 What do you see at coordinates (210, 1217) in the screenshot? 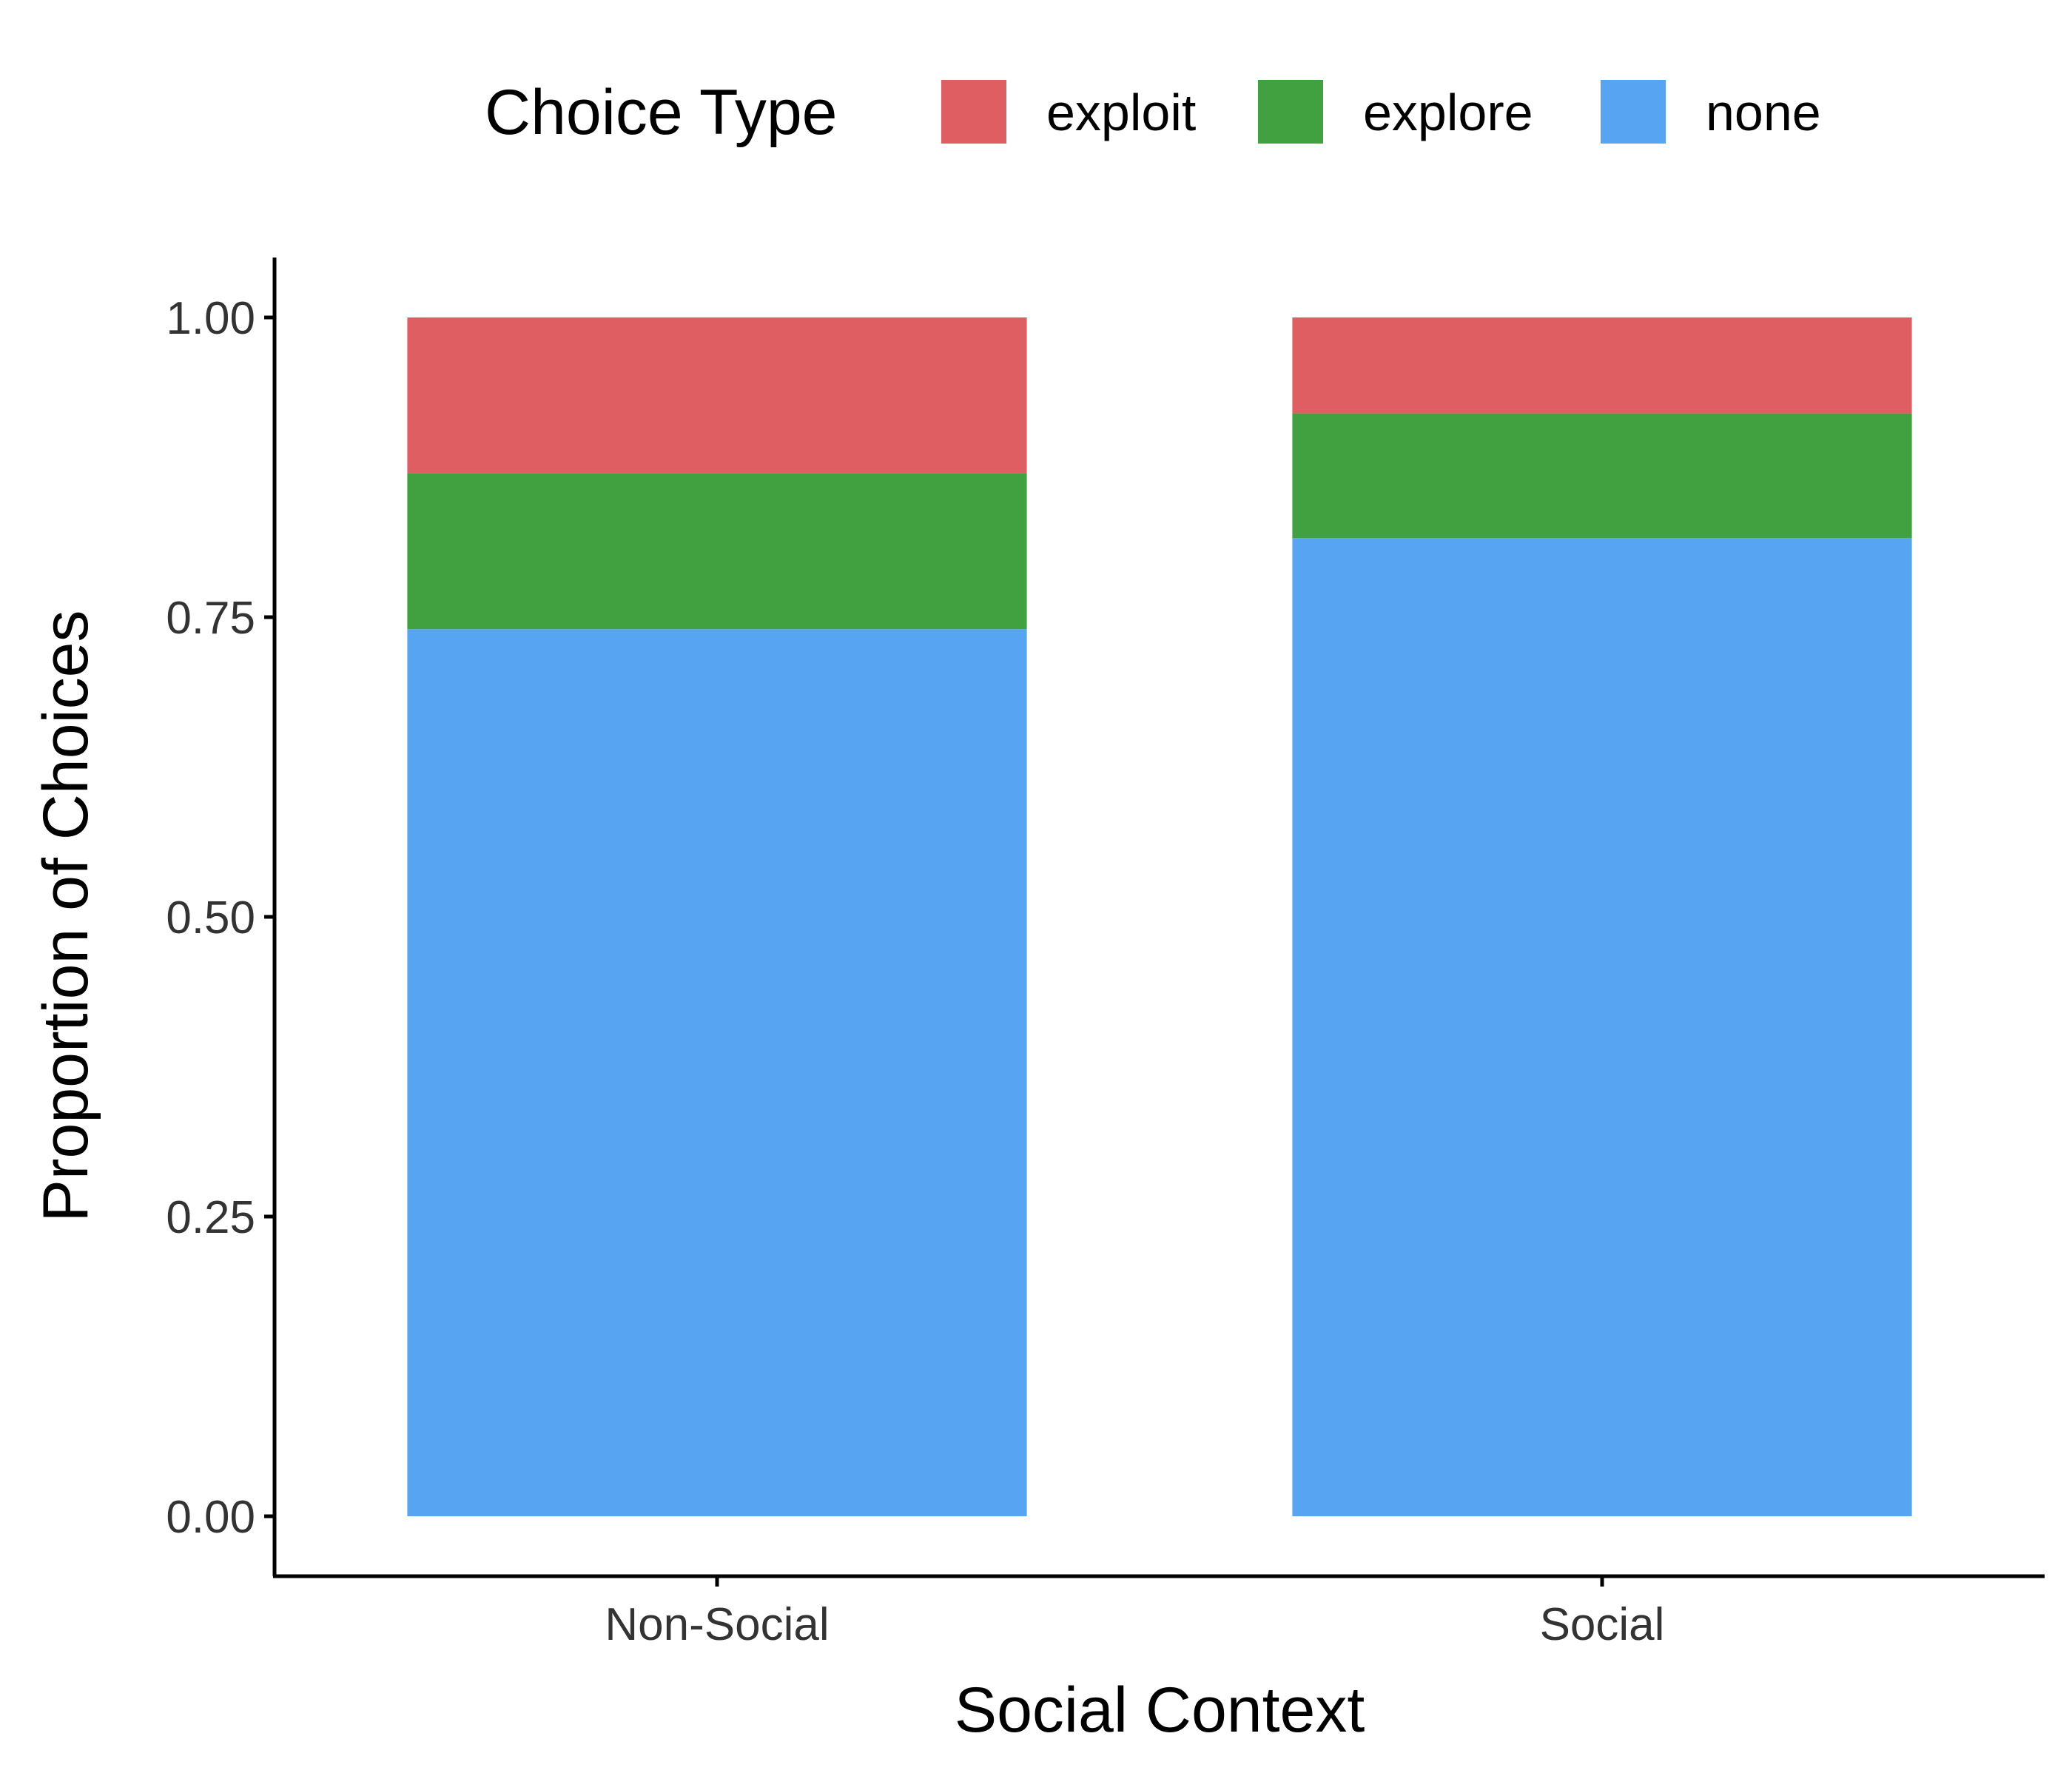
I see `y-tick-label: 0.25` at bounding box center [210, 1217].